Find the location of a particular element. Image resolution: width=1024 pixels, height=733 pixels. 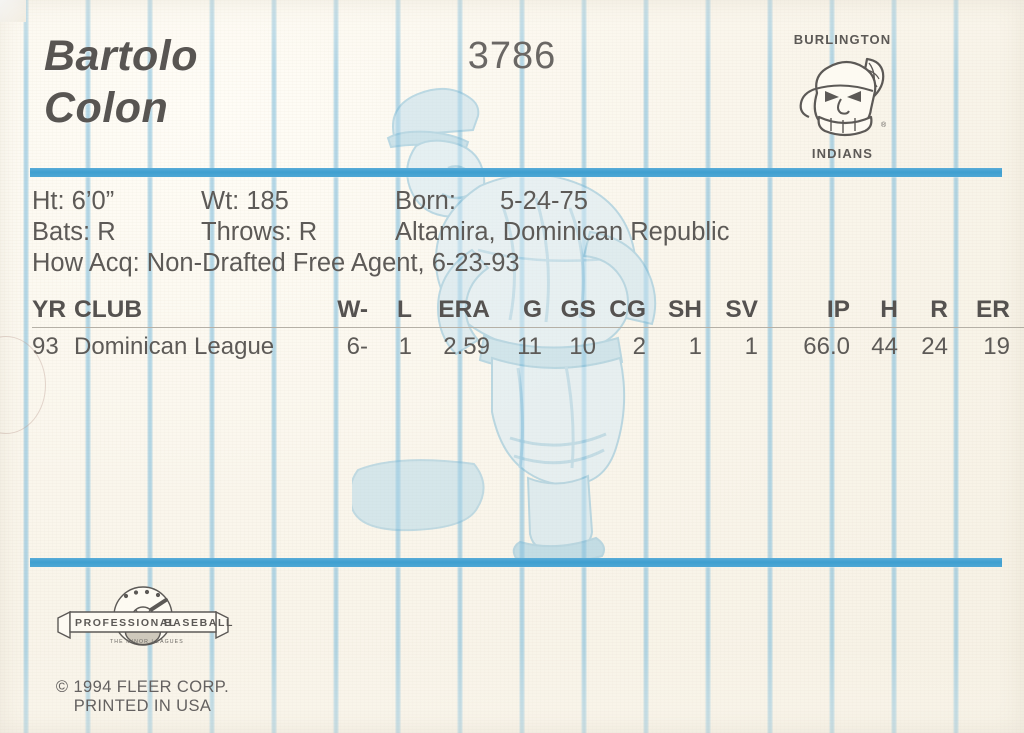

chief-wahoo-icon: ® is located at coordinates (843, 97).